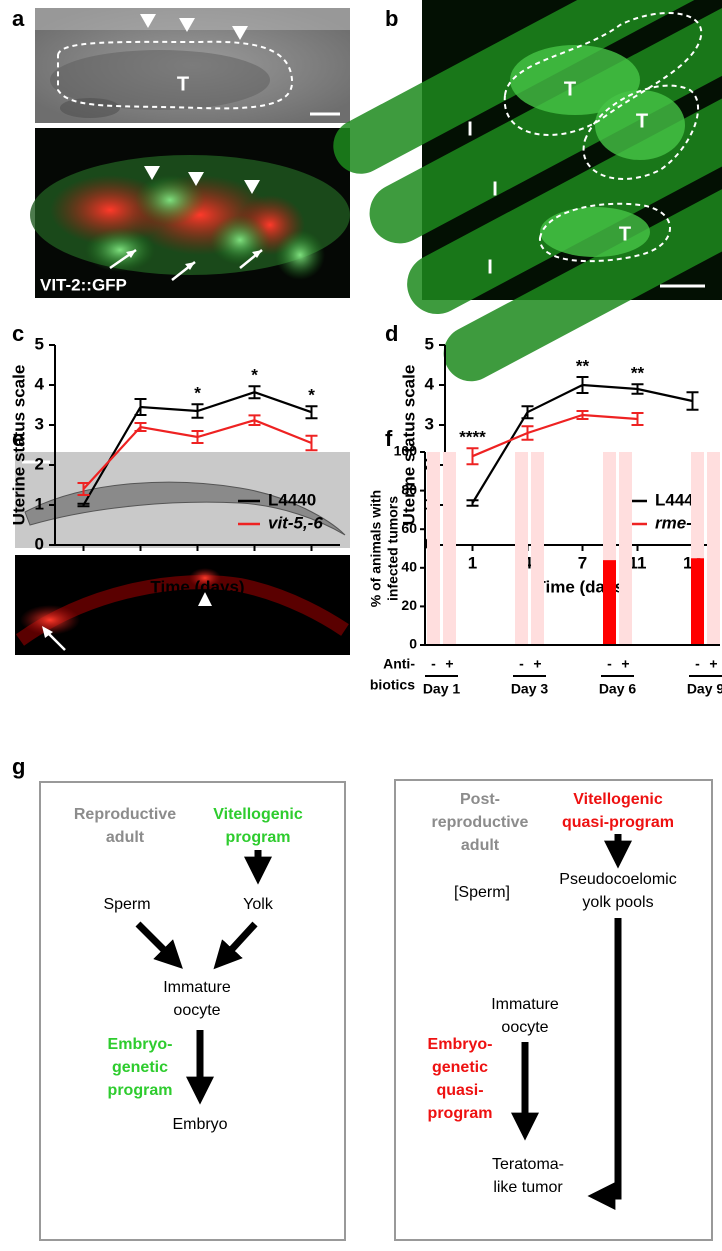 The image size is (722, 1251). Describe the element at coordinates (391, 333) in the screenshot. I see `panel-label: d` at that location.